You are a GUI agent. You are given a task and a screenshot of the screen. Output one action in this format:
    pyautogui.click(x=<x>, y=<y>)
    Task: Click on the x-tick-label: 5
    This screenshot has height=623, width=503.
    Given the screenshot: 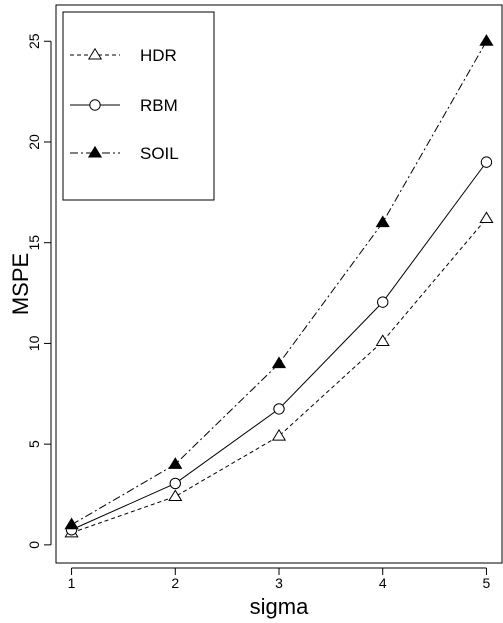 What is the action you would take?
    pyautogui.click(x=487, y=583)
    